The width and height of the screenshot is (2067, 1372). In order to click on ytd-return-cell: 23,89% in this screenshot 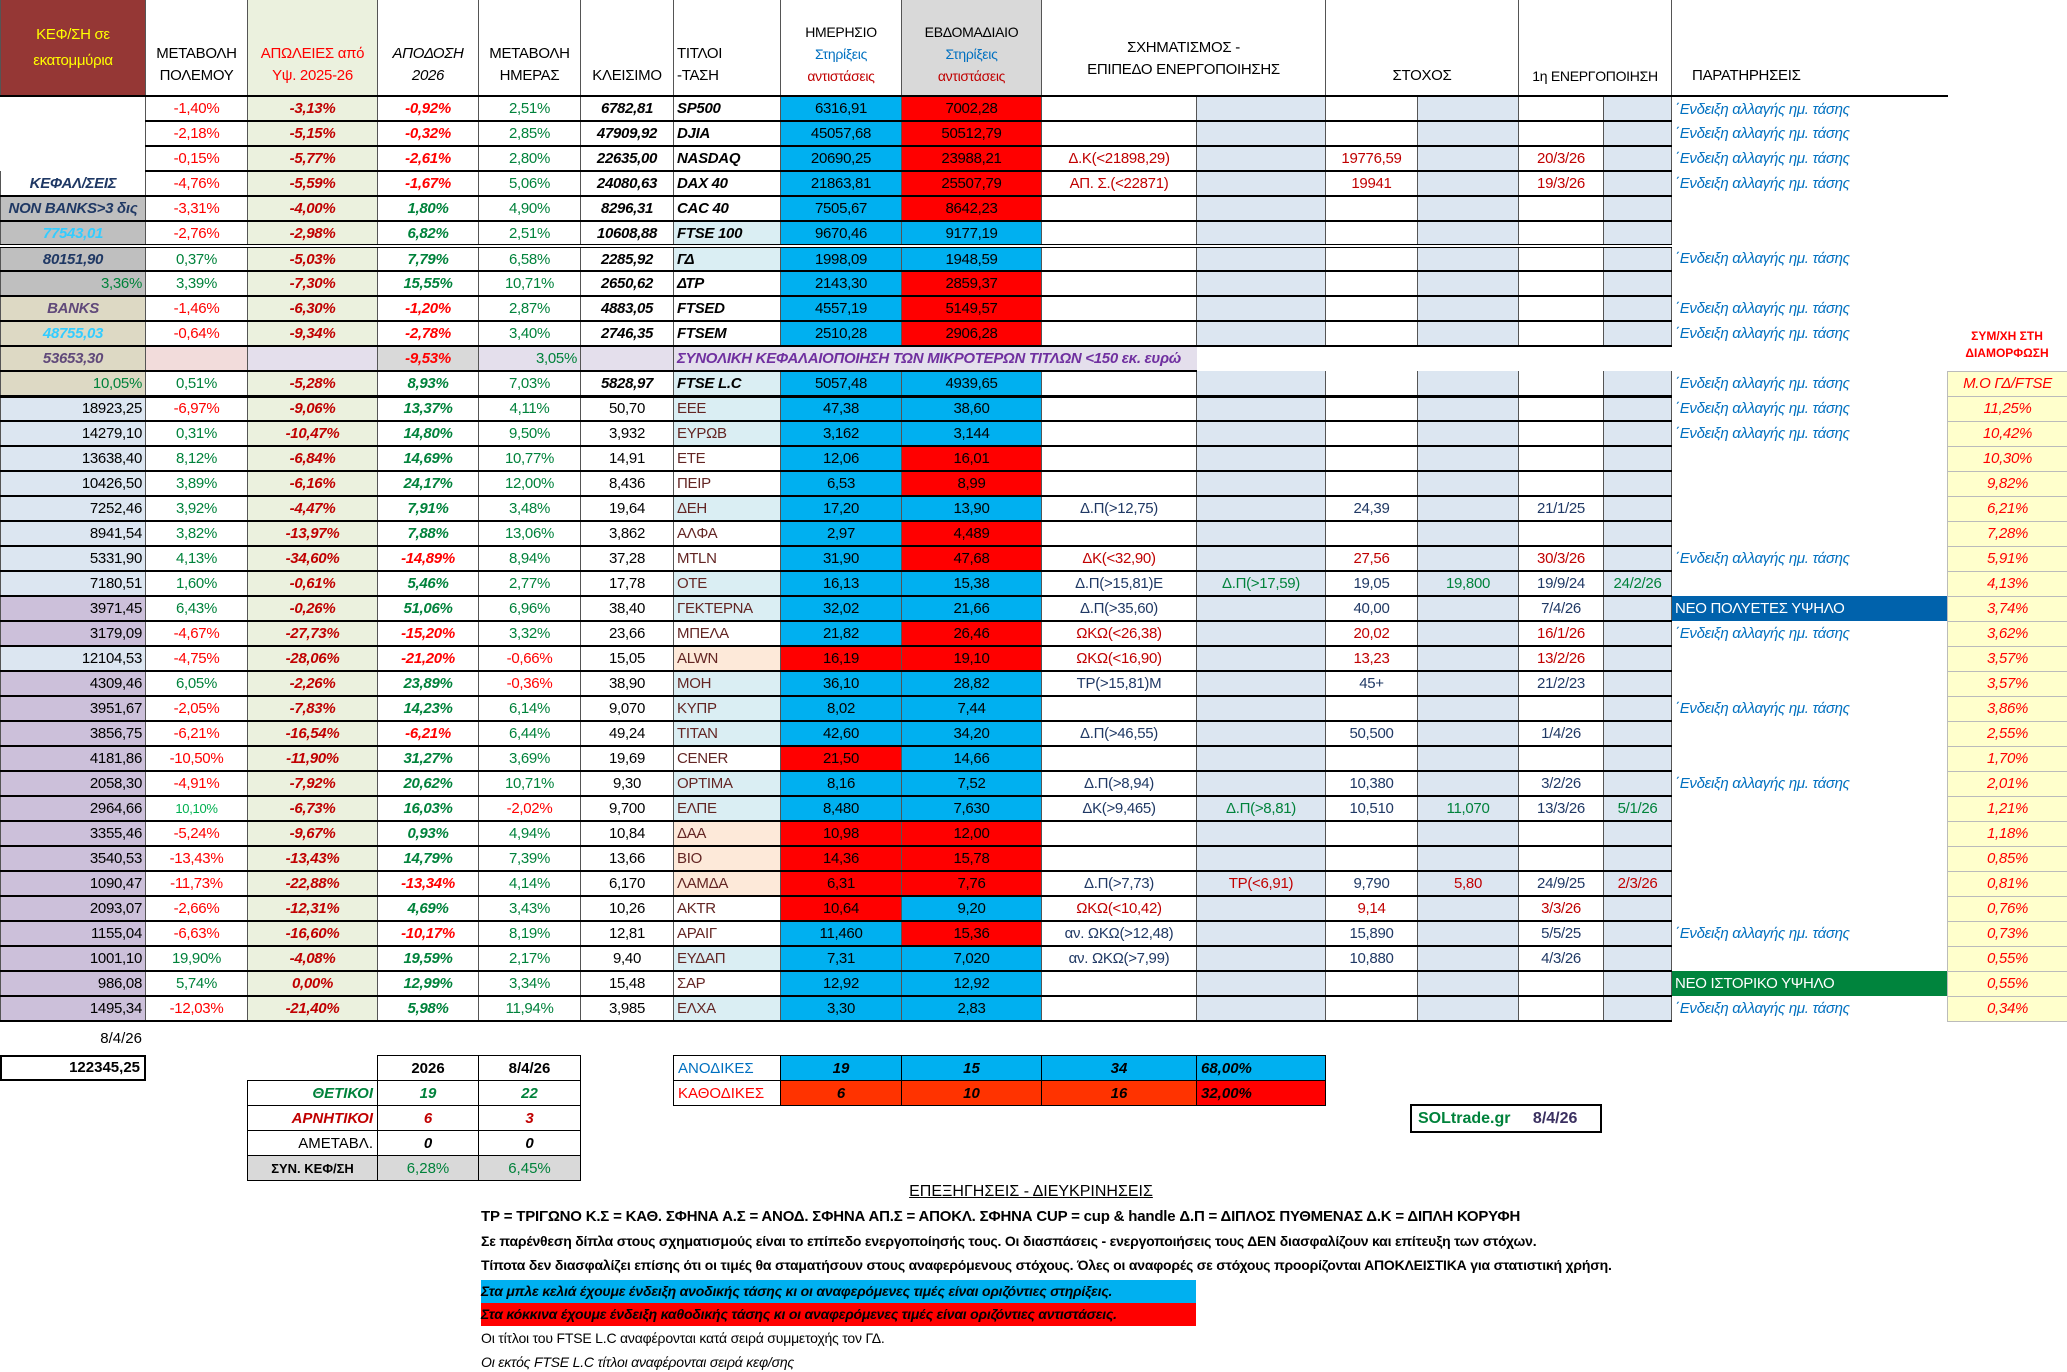, I will do `click(428, 684)`.